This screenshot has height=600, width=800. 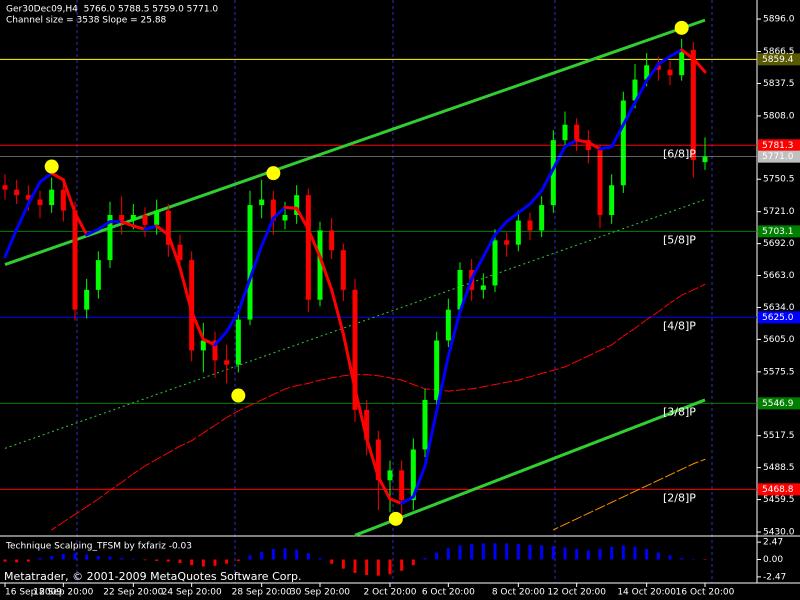 I want to click on x-tick-label: 12 Oct 20:00, so click(x=576, y=593).